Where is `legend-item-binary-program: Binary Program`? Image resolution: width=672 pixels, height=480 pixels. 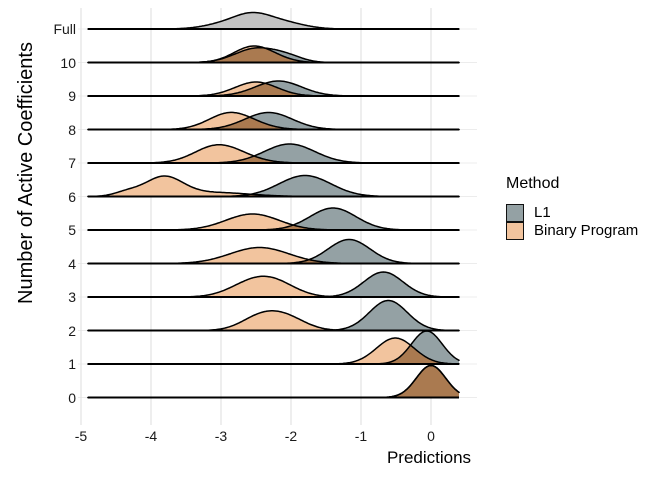 legend-item-binary-program: Binary Program is located at coordinates (572, 231).